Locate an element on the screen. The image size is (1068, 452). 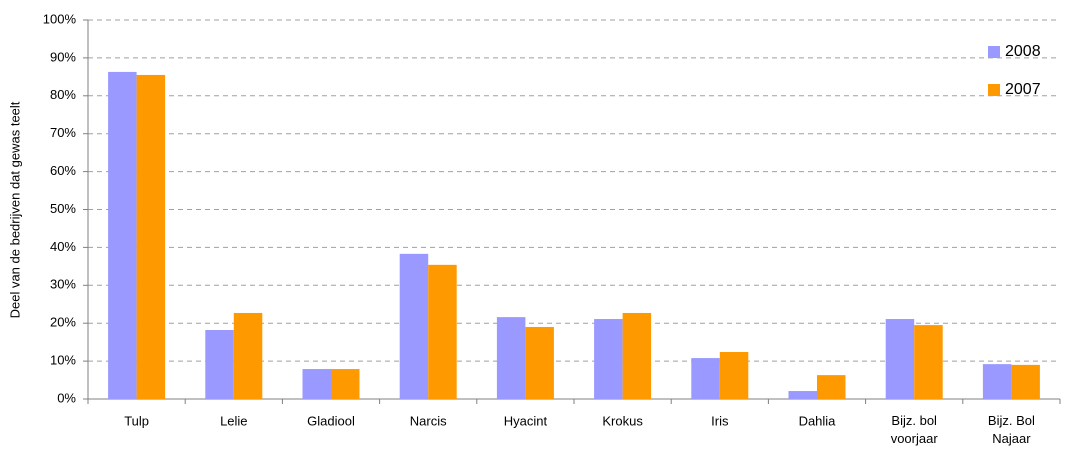
y-tick-label: 10% is located at coordinates (63, 360).